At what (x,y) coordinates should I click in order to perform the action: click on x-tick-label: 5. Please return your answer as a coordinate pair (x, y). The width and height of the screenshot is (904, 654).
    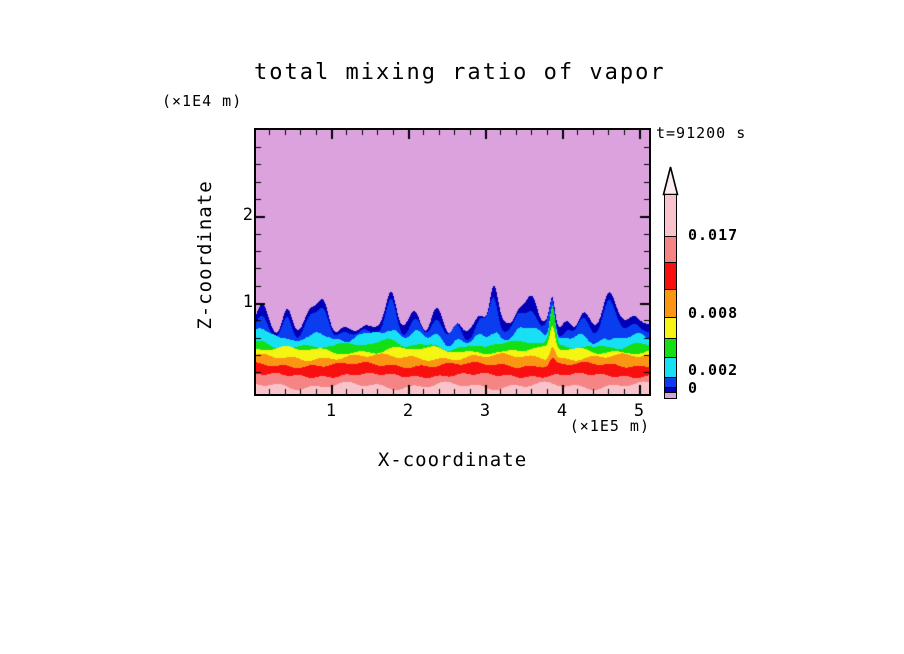
    Looking at the image, I should click on (639, 411).